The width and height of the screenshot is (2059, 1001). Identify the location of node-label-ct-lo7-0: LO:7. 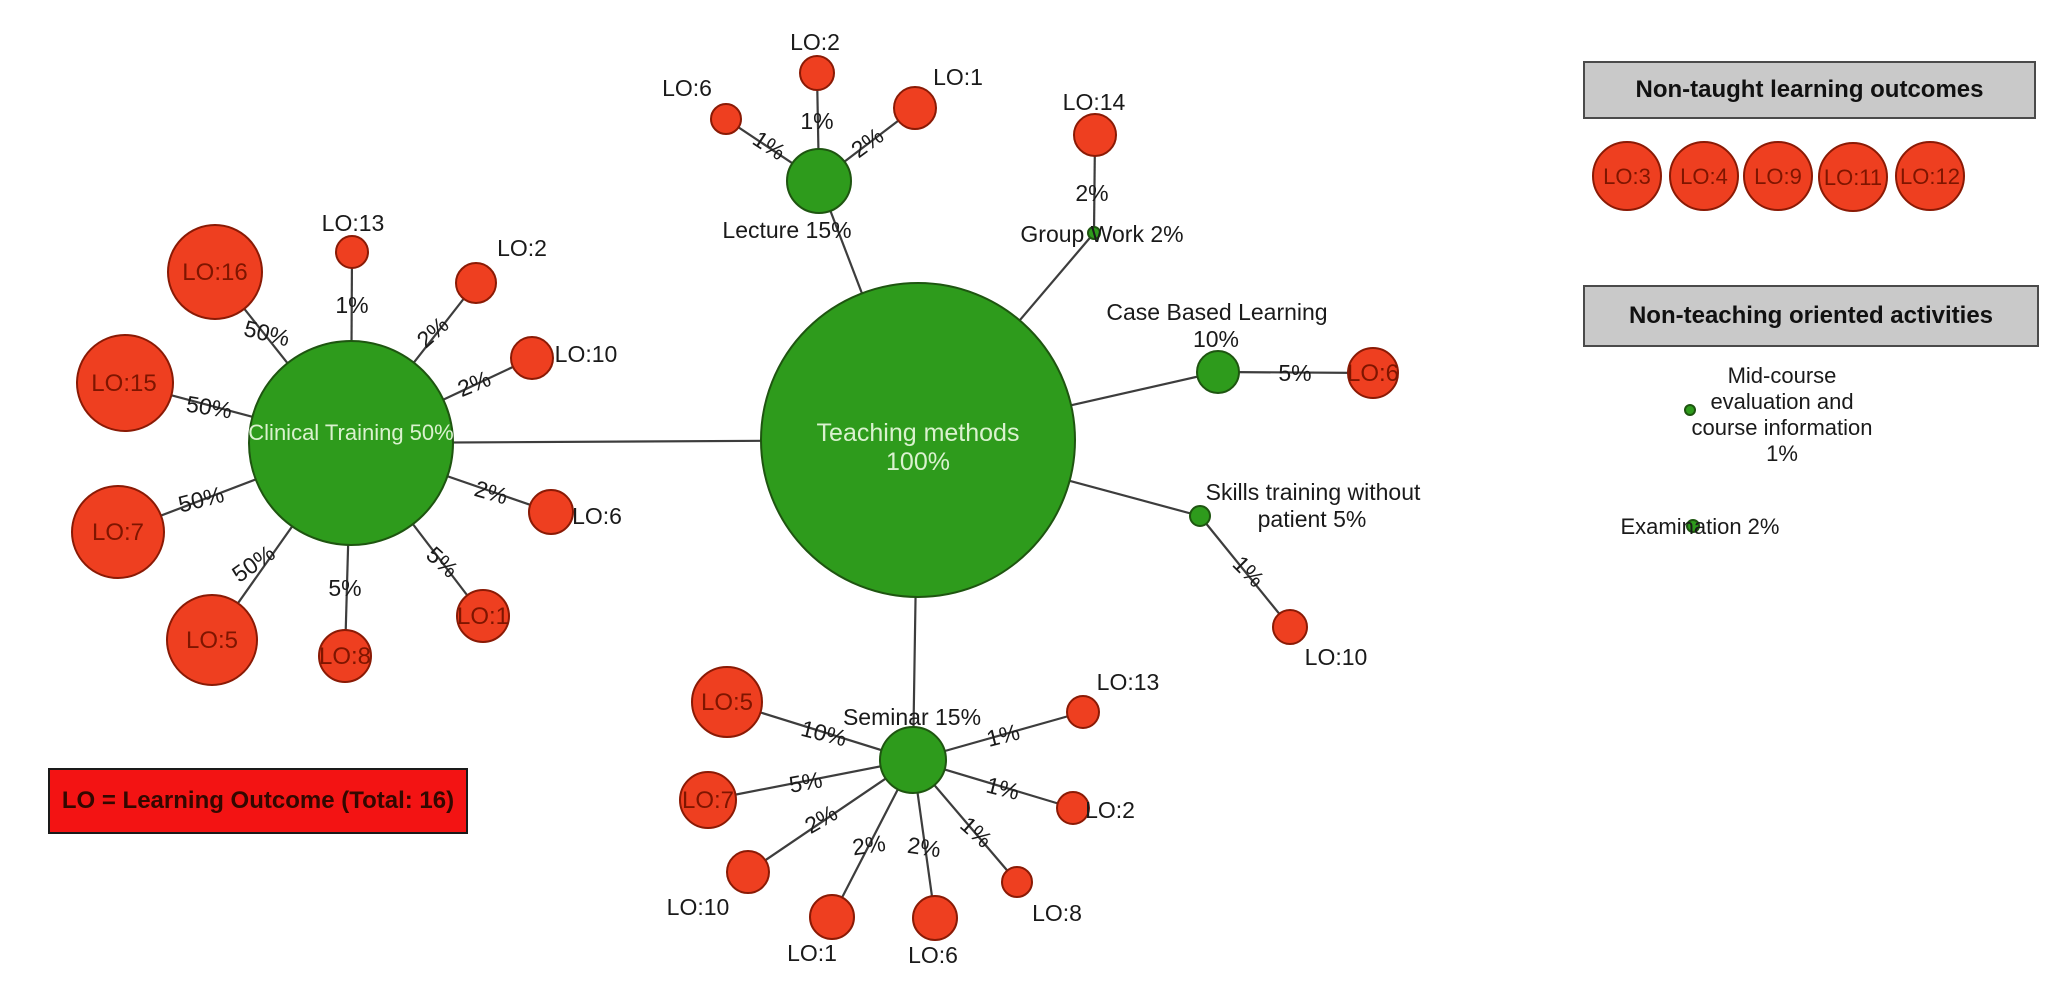
(118, 532).